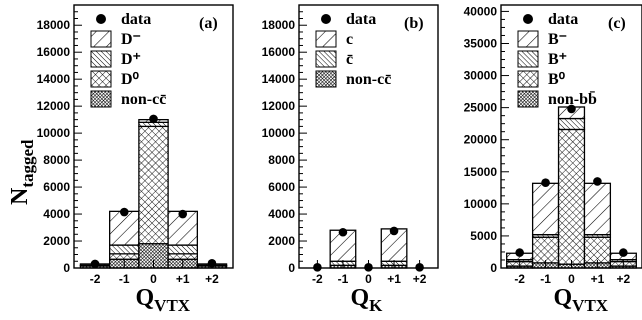 The width and height of the screenshot is (642, 320). I want to click on y-tick-label: 25000, so click(481, 108).